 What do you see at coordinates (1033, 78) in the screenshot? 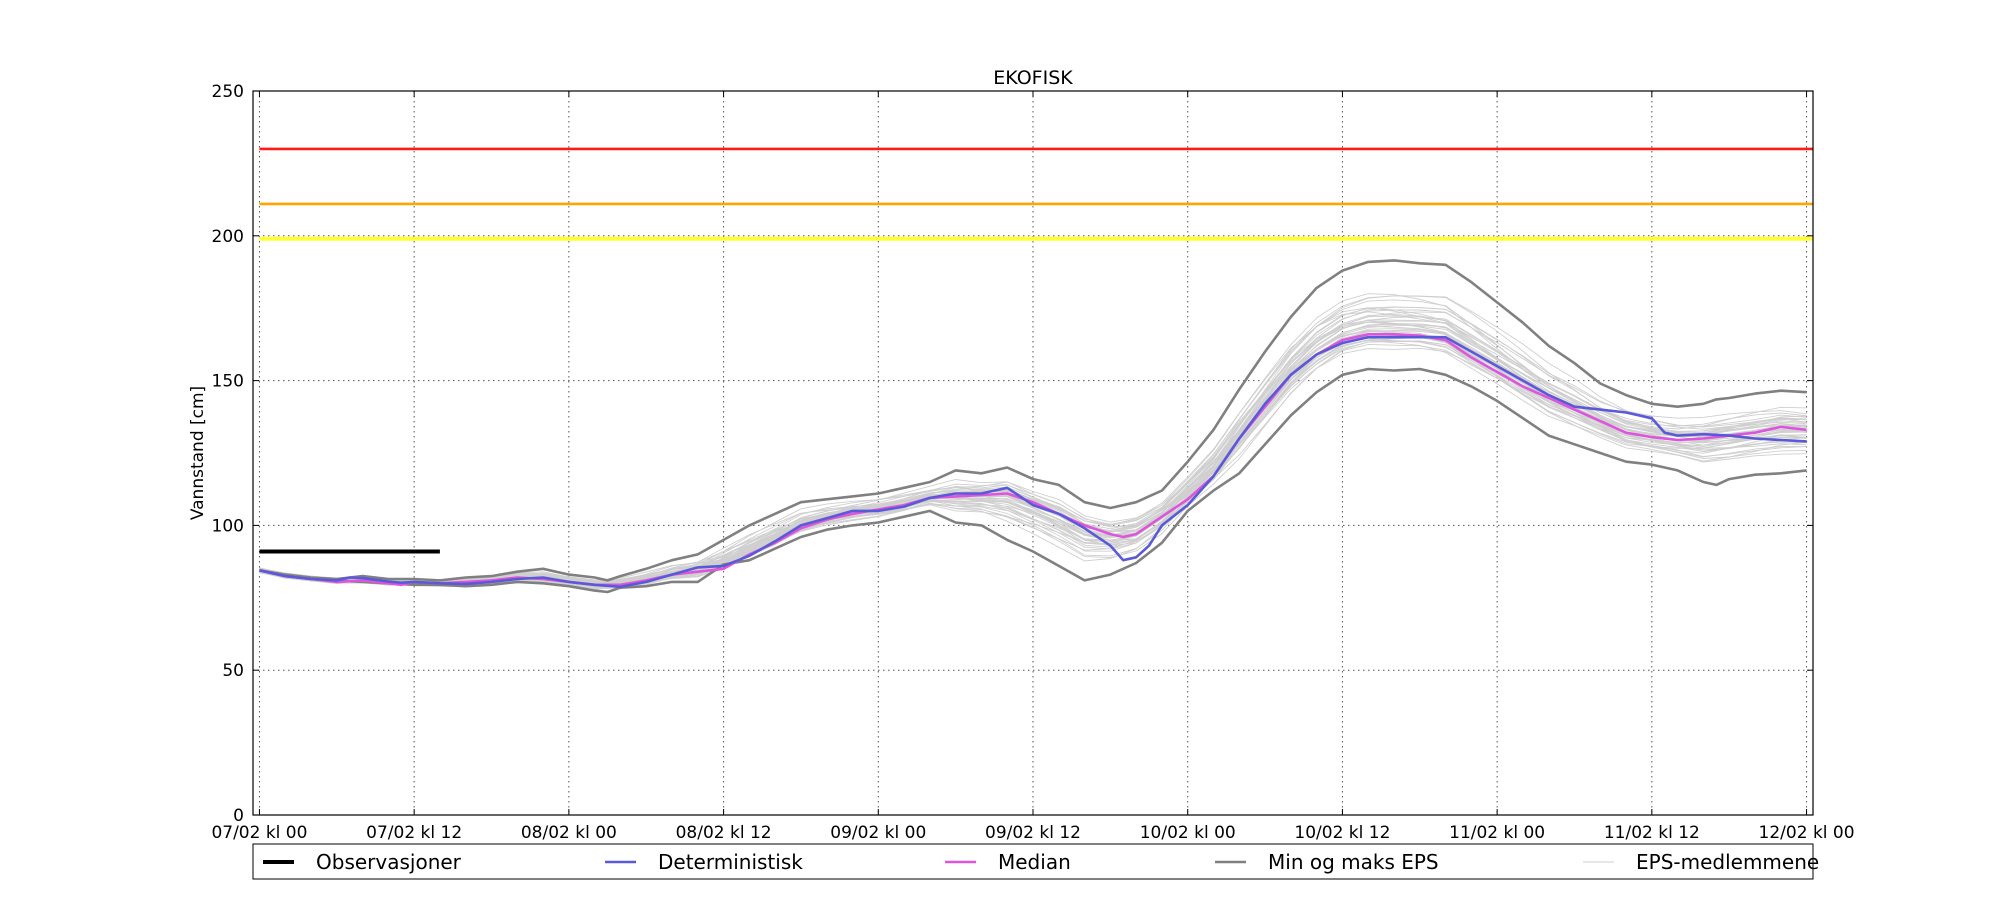
I see `chart-title: EKOFISK` at bounding box center [1033, 78].